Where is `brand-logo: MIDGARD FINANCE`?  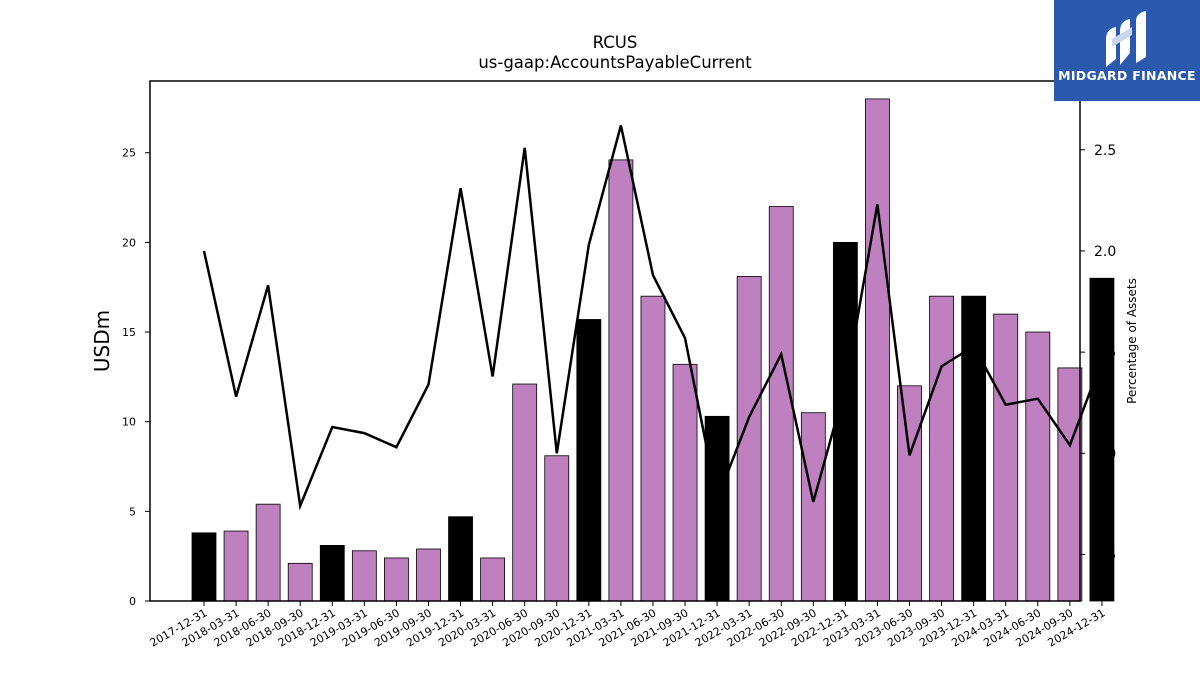
brand-logo: MIDGARD FINANCE is located at coordinates (1127, 50).